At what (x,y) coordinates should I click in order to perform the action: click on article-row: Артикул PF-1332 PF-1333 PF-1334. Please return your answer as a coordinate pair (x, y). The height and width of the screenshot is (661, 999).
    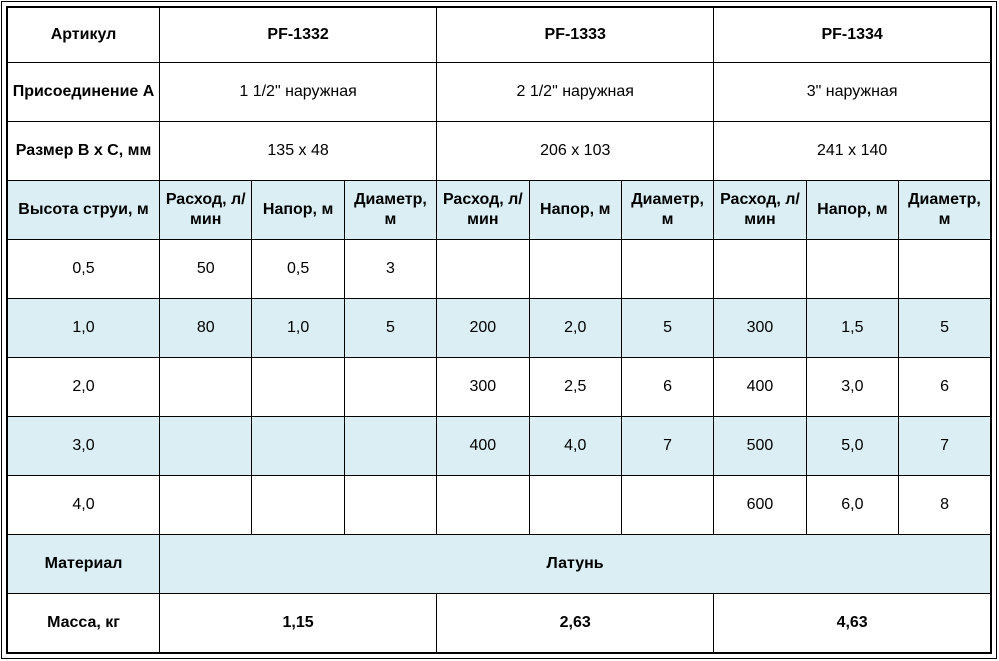
    Looking at the image, I should click on (499, 34).